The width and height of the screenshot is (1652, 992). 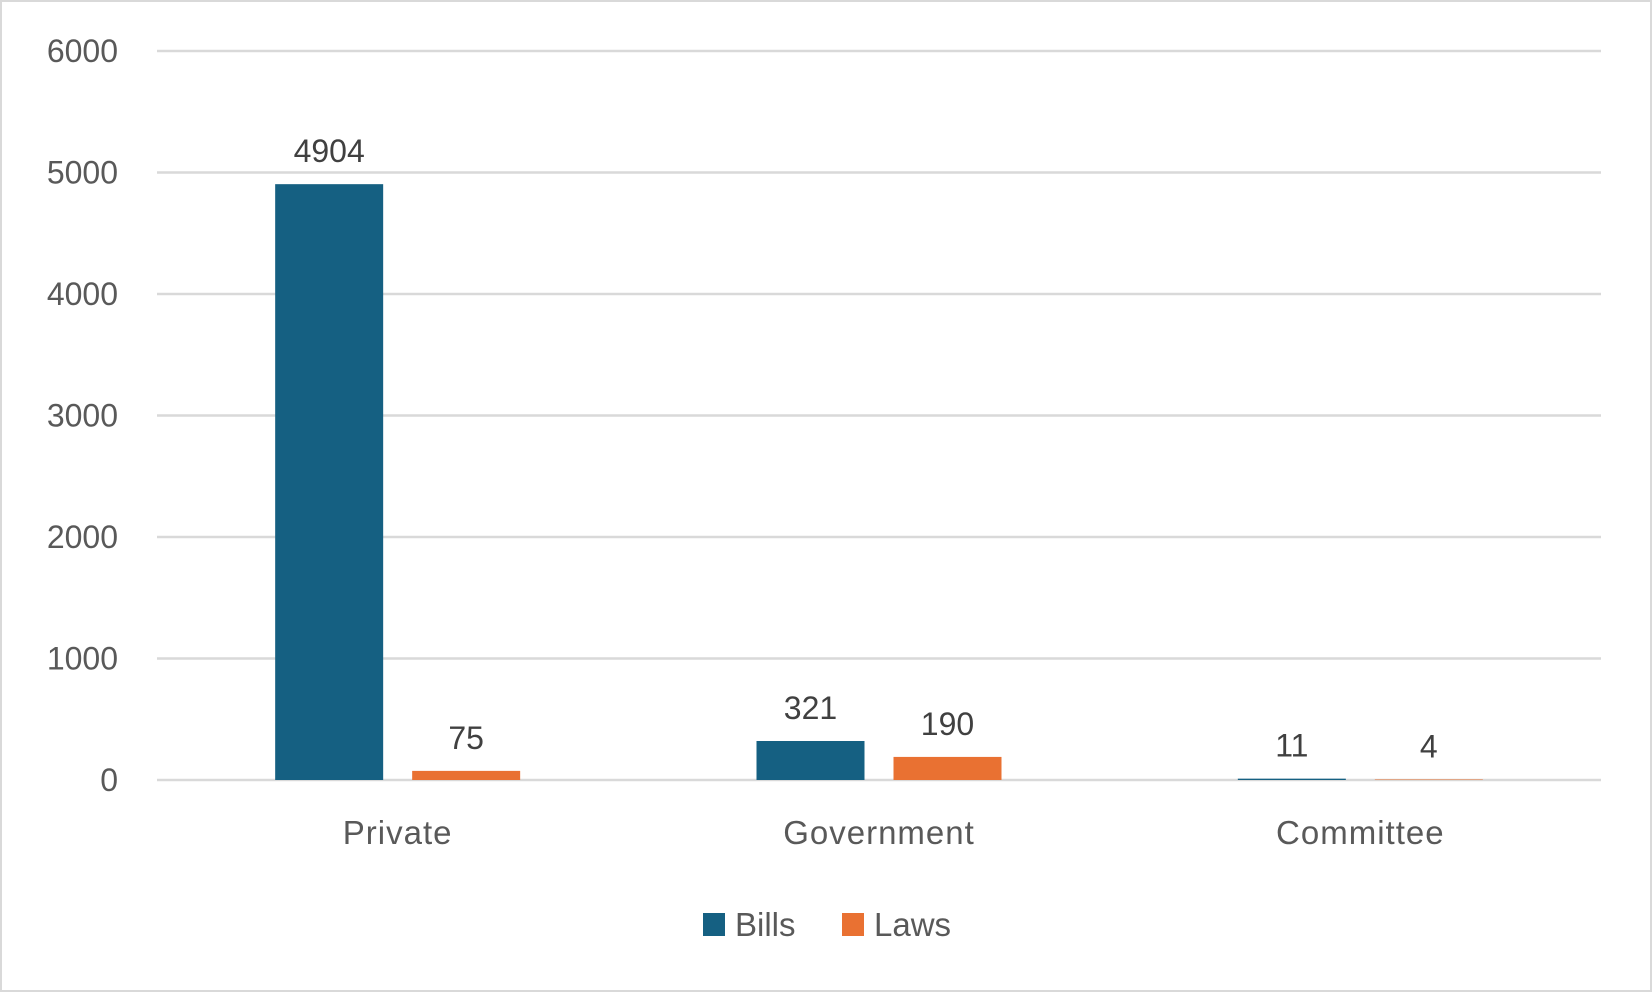 What do you see at coordinates (329, 151) in the screenshot?
I see `data-label: 4904` at bounding box center [329, 151].